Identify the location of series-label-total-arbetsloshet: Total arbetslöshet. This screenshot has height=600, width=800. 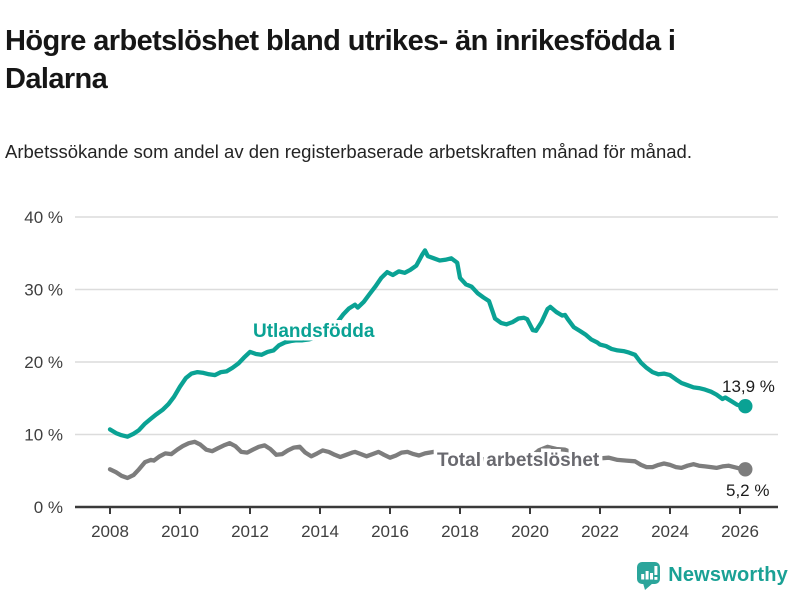
(518, 460).